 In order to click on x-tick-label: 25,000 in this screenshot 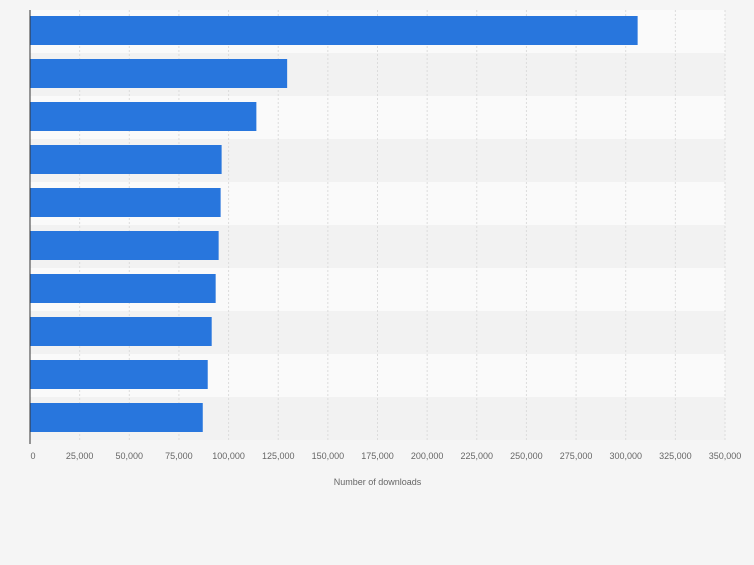, I will do `click(80, 456)`.